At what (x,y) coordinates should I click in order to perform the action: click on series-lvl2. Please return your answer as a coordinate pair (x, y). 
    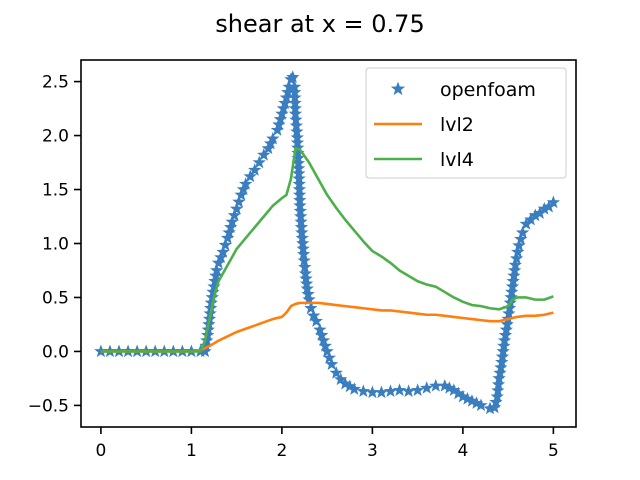
    Looking at the image, I should click on (327, 327).